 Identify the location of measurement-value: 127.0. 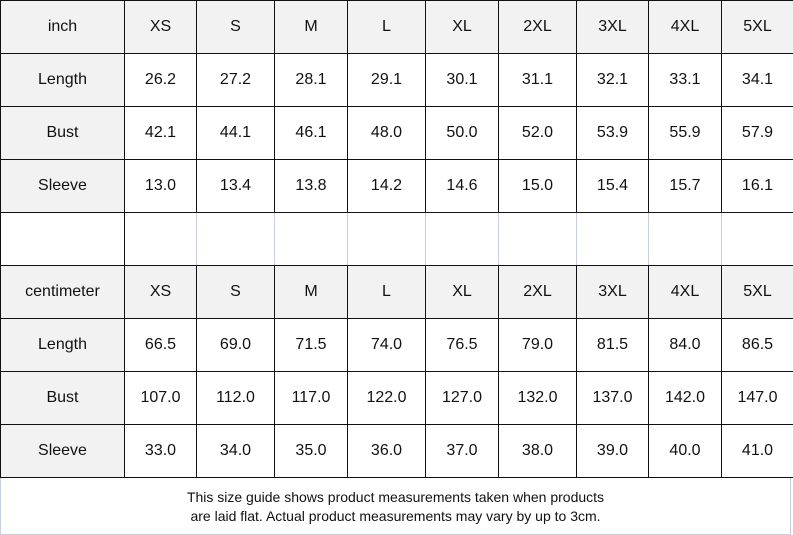
(462, 398).